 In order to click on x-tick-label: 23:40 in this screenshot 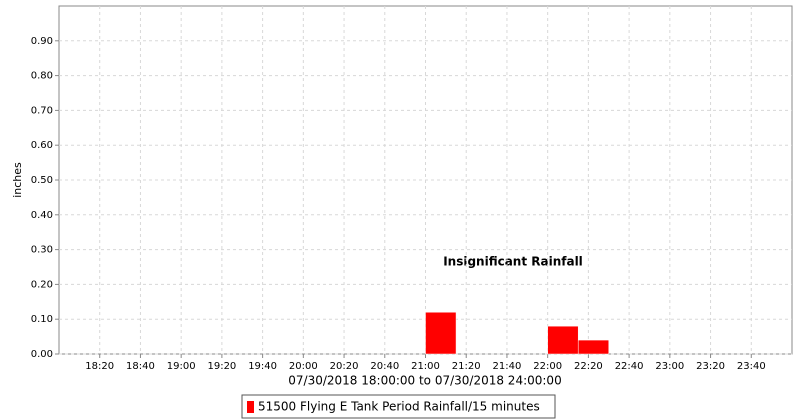, I will do `click(751, 366)`.